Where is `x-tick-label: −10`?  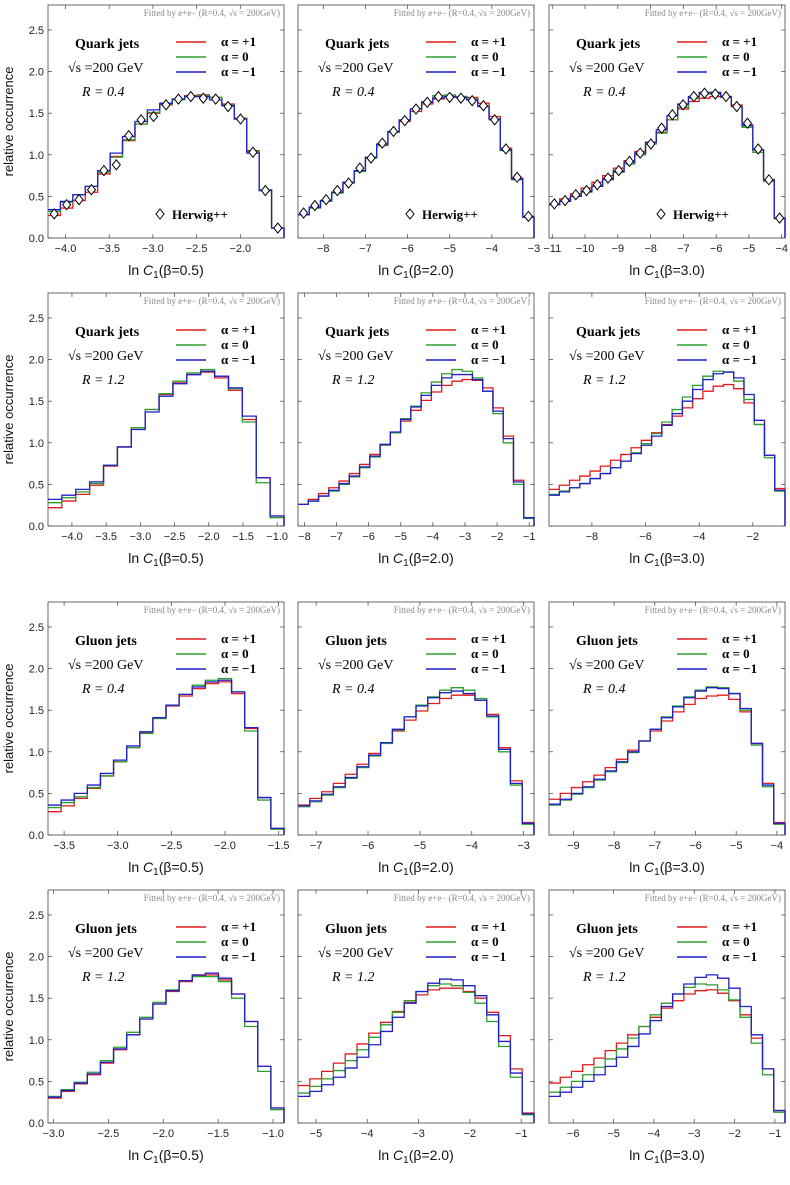 x-tick-label: −10 is located at coordinates (585, 249).